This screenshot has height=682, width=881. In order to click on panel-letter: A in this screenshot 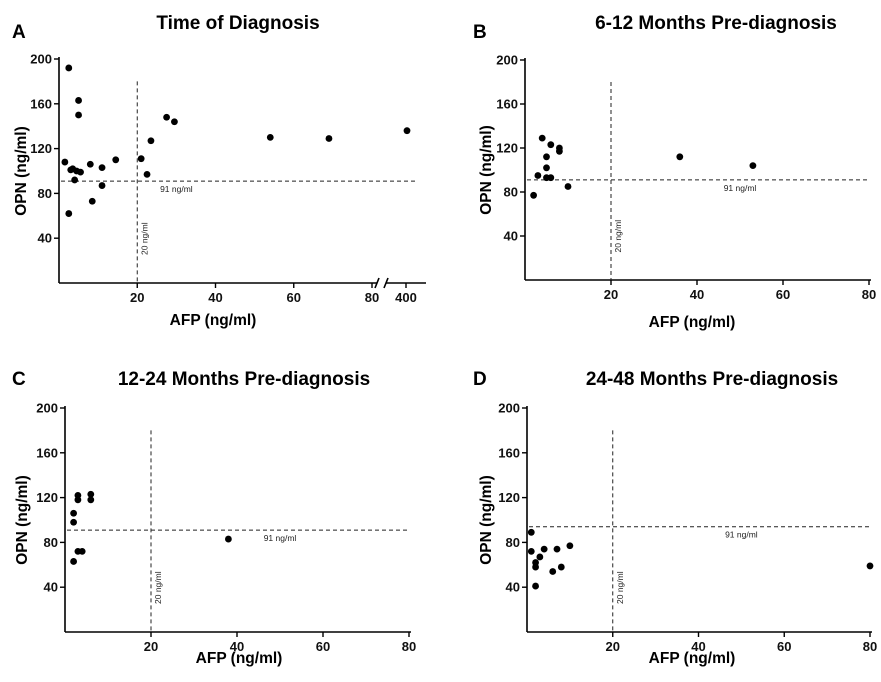, I will do `click(19, 32)`.